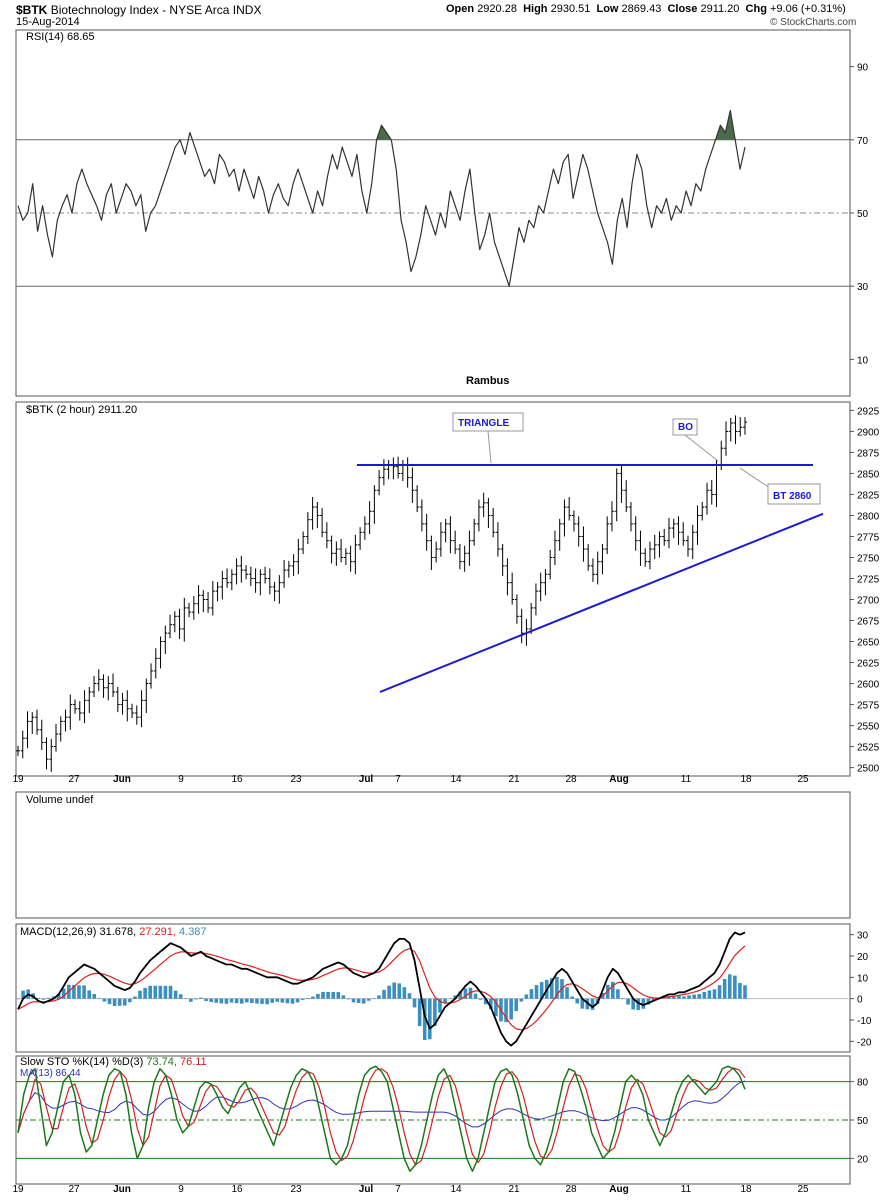 Image resolution: width=895 pixels, height=1200 pixels. I want to click on low-value: 2869.43, so click(641, 9).